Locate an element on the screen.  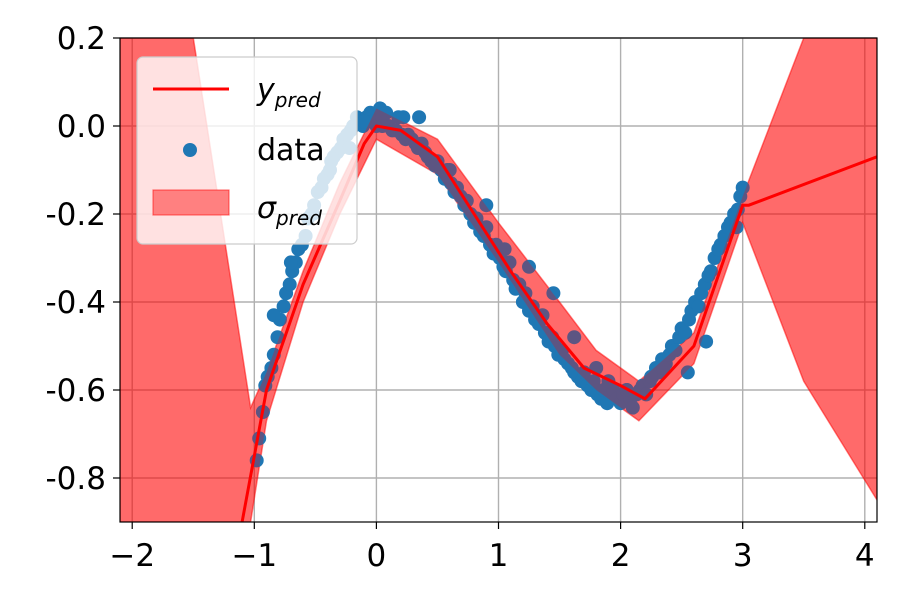
x-tick-label: 0 is located at coordinates (377, 556).